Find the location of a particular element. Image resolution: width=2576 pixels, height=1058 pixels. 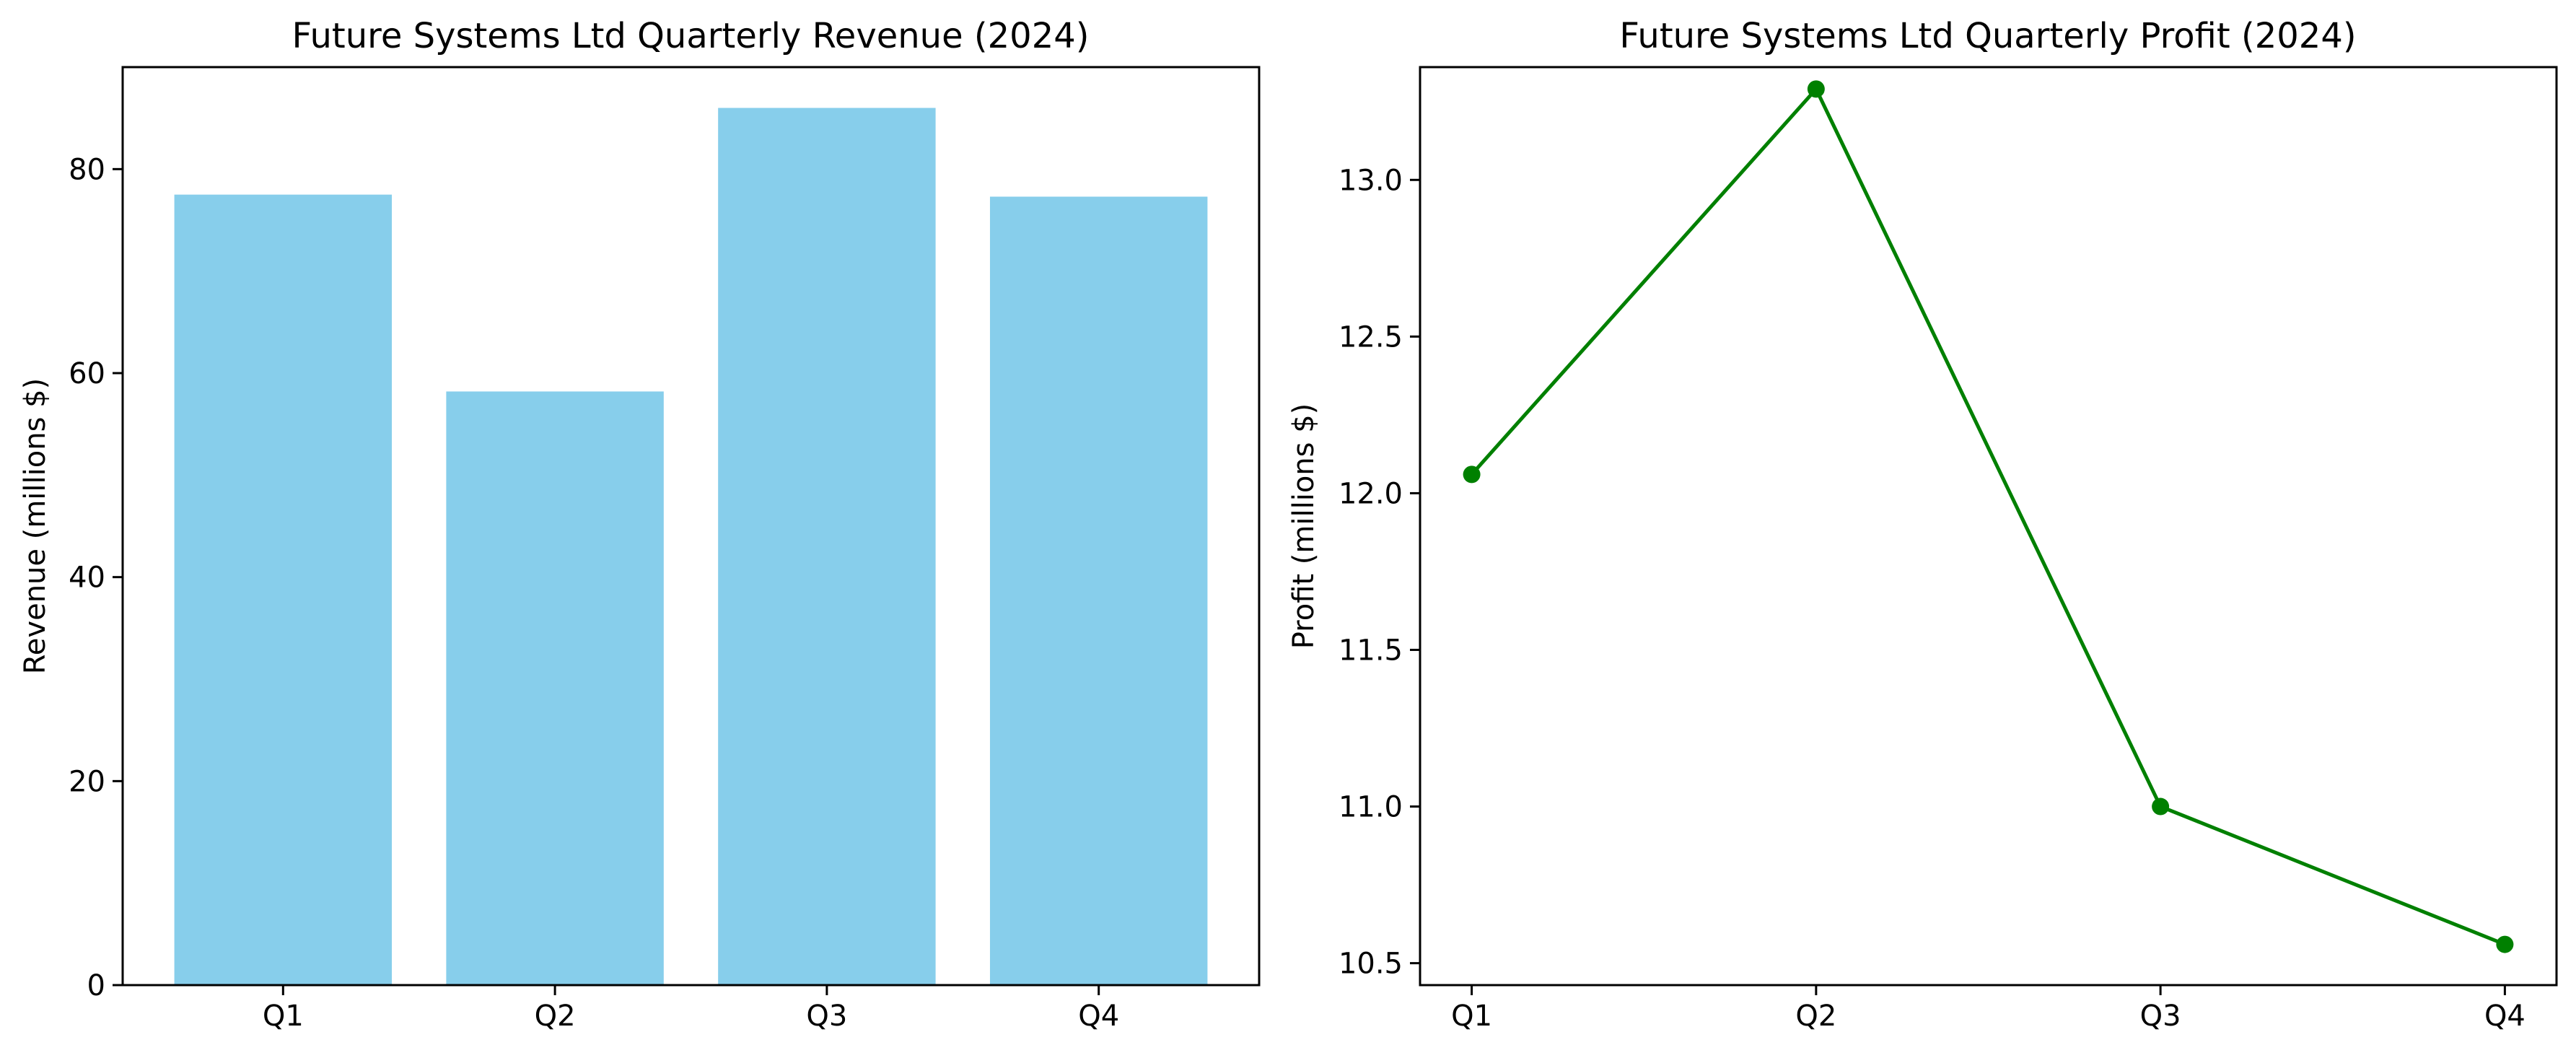

y-tick-label: 80 is located at coordinates (87, 169).